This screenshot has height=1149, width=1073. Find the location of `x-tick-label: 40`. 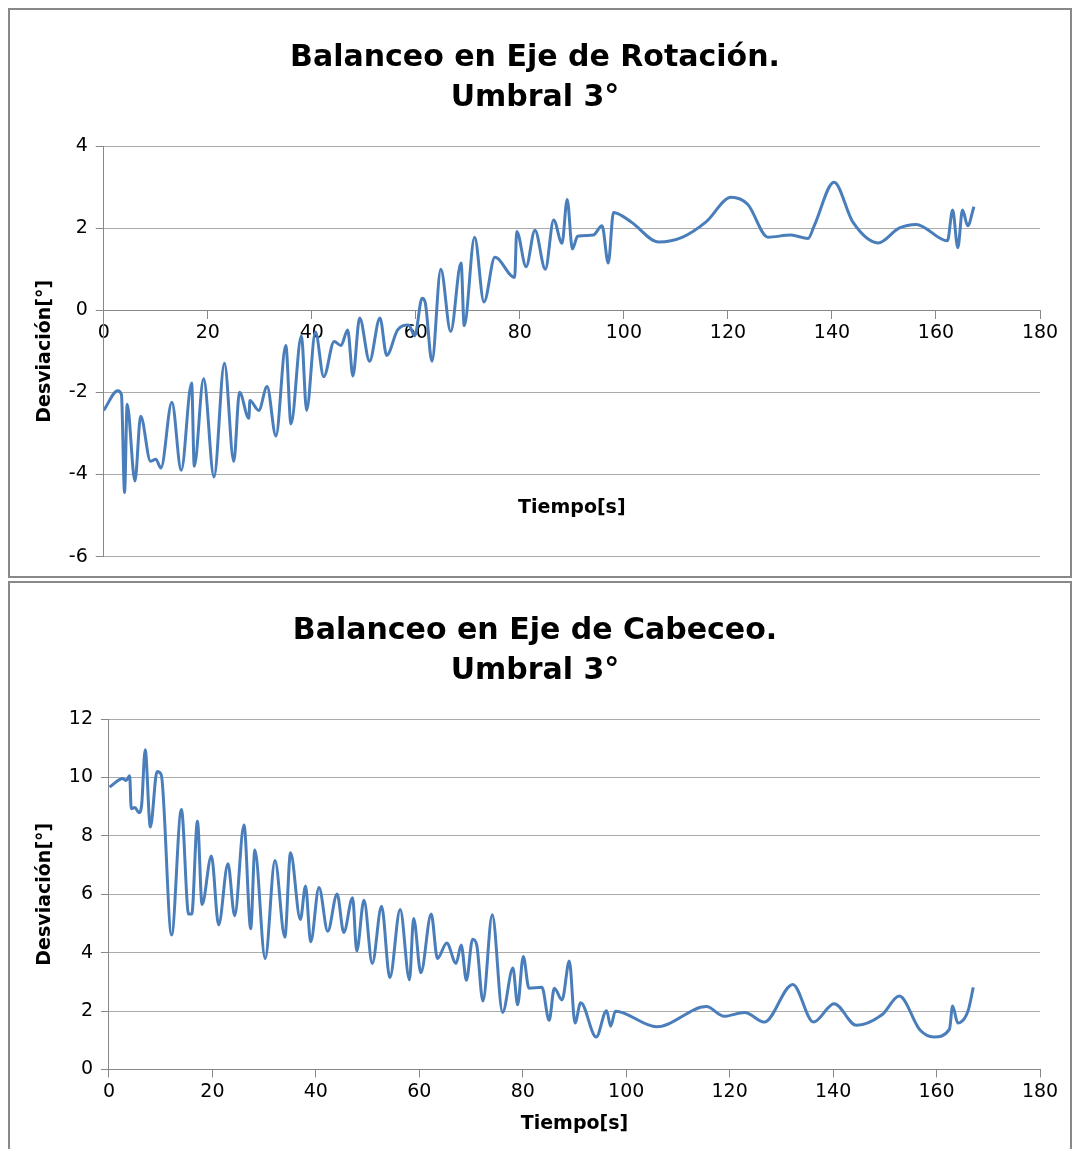

x-tick-label: 40 is located at coordinates (315, 1089).